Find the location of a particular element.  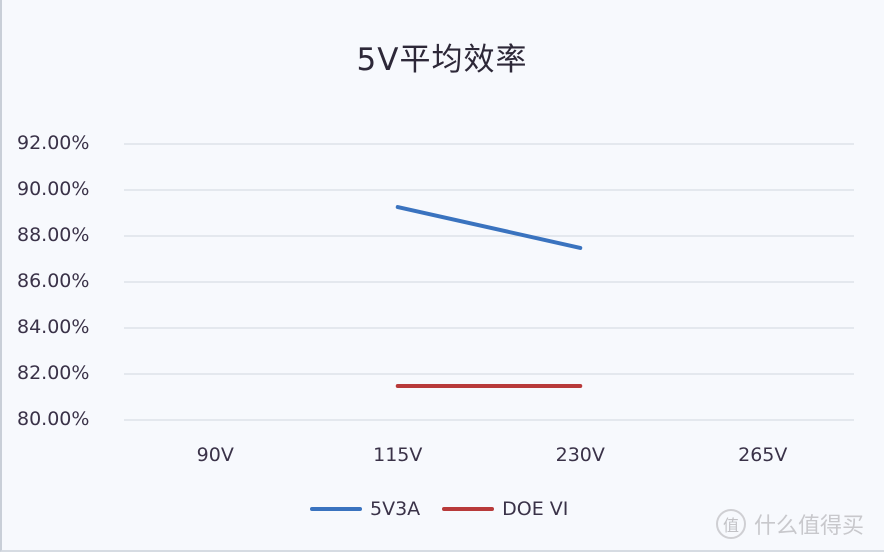

chart-title: 5V平均效率 is located at coordinates (442, 60).